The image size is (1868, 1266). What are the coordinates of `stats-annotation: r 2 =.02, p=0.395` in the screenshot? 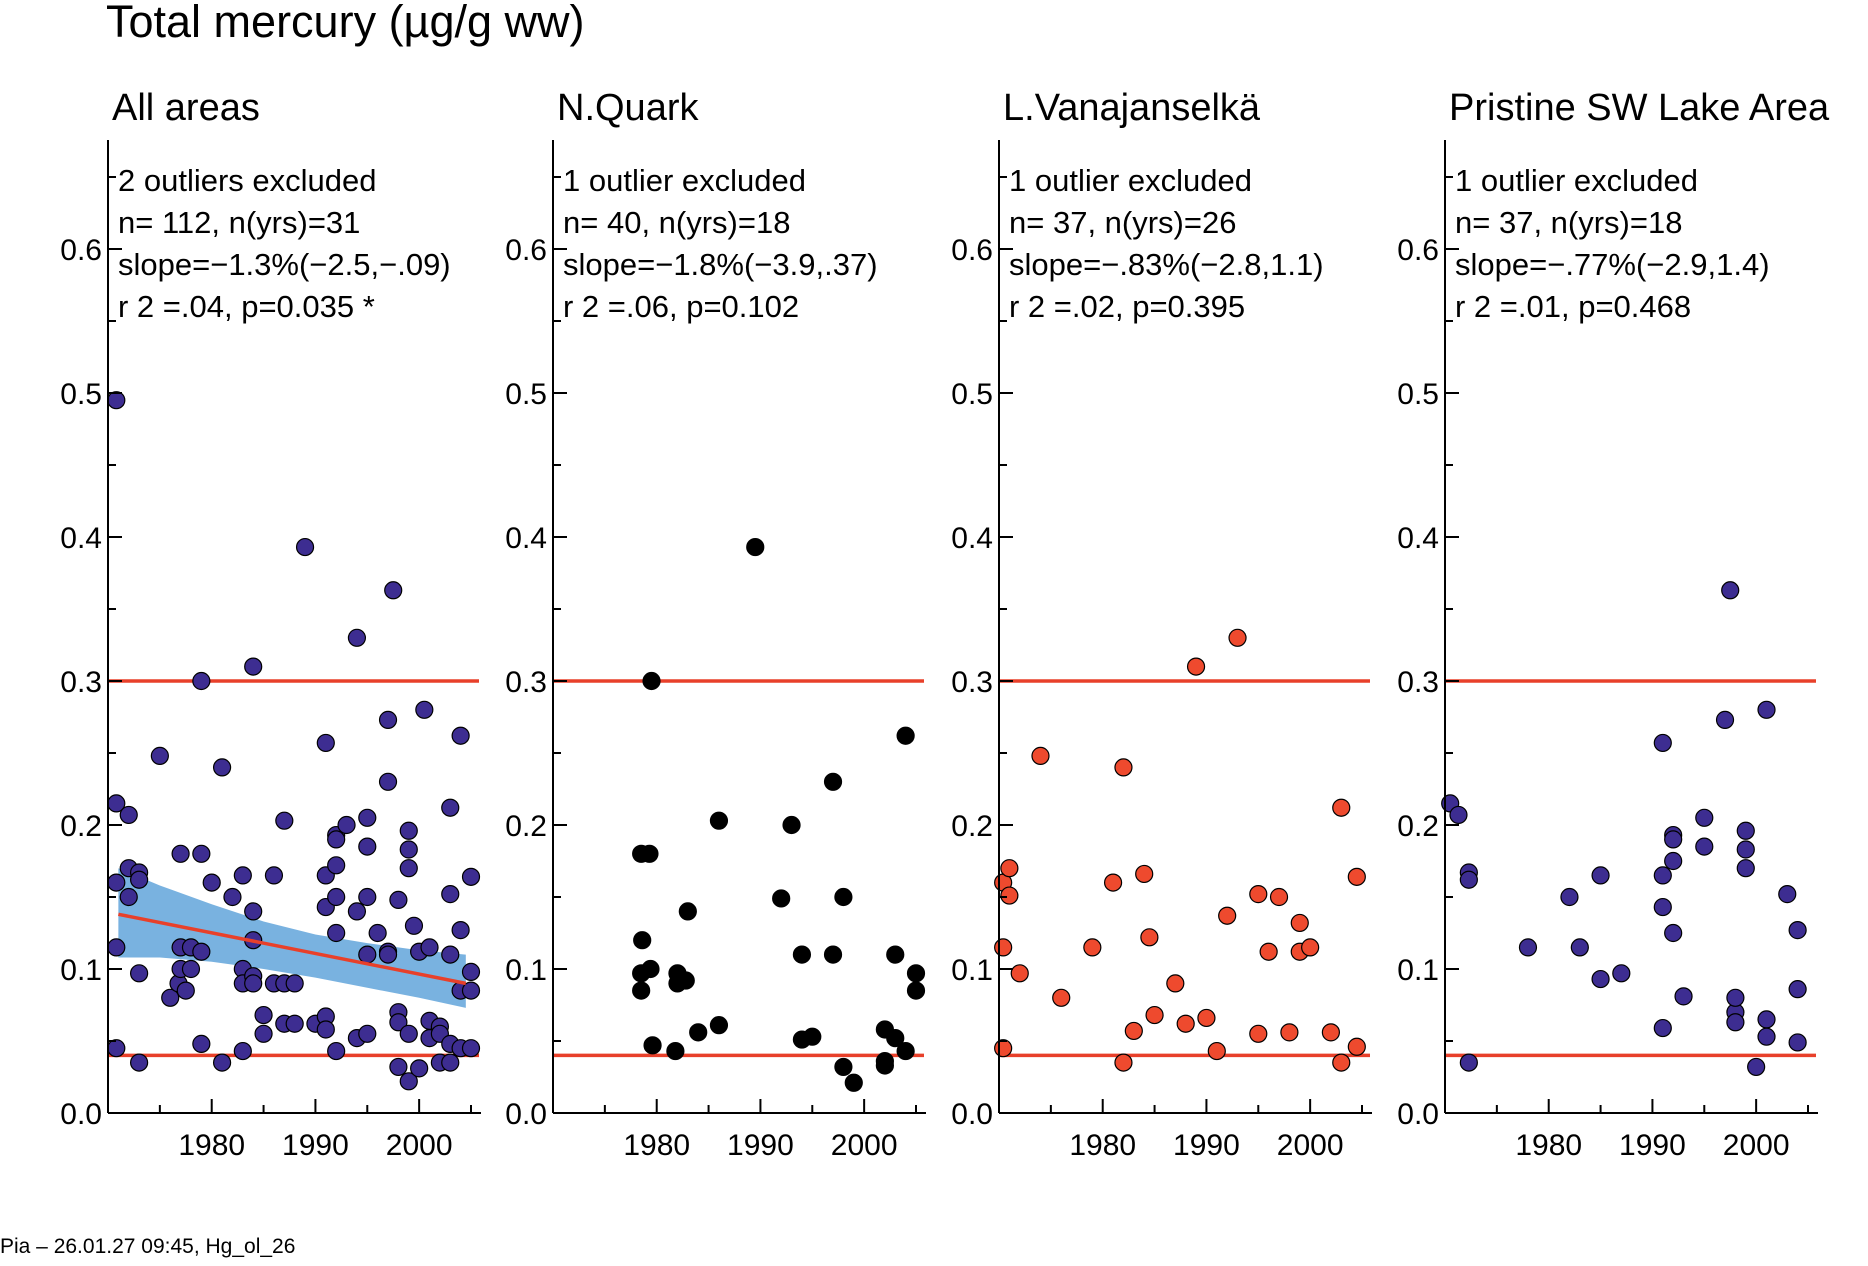 It's located at (1127, 306).